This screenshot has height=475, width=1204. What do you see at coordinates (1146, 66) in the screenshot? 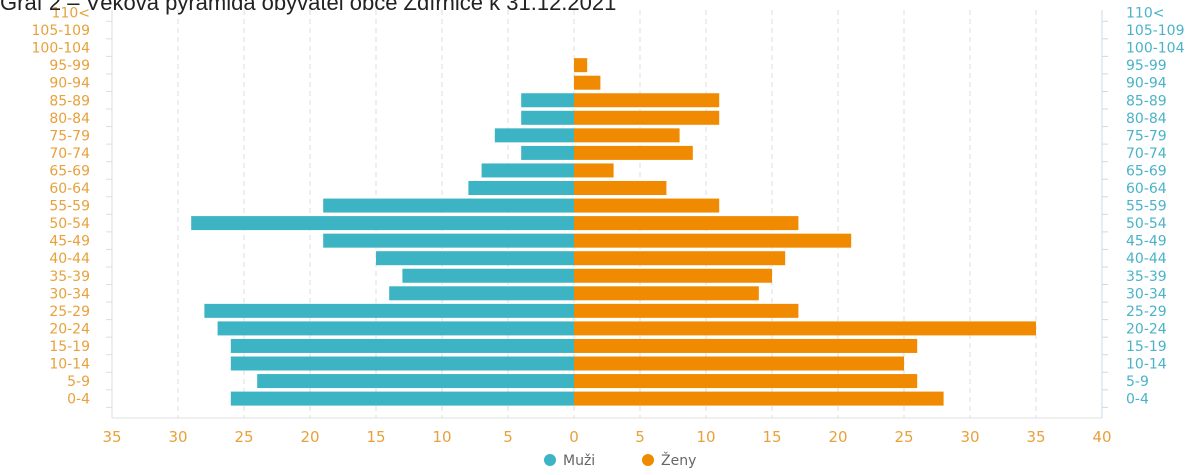
I see `category-label-right: 95-99` at bounding box center [1146, 66].